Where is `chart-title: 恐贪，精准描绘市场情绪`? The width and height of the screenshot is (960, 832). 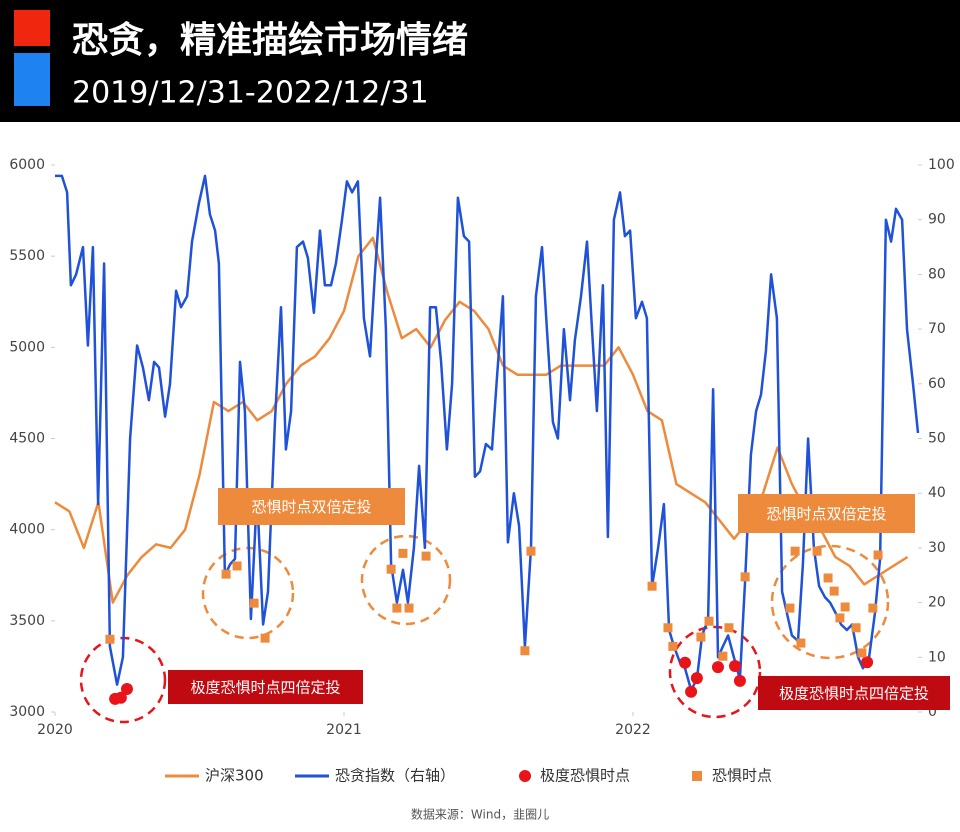
chart-title: 恐贪，精准描绘市场情绪 is located at coordinates (270, 40).